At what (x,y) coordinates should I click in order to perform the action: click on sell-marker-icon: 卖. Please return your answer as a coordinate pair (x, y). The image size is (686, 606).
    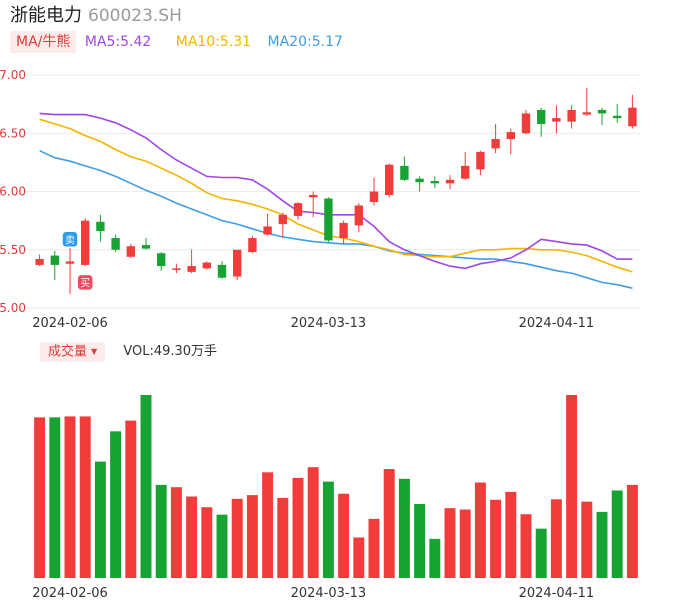
    Looking at the image, I should click on (70, 240).